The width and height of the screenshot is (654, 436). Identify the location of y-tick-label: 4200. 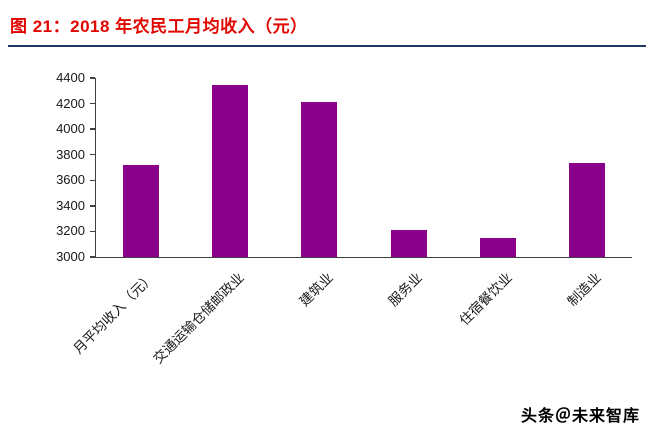
(70, 103).